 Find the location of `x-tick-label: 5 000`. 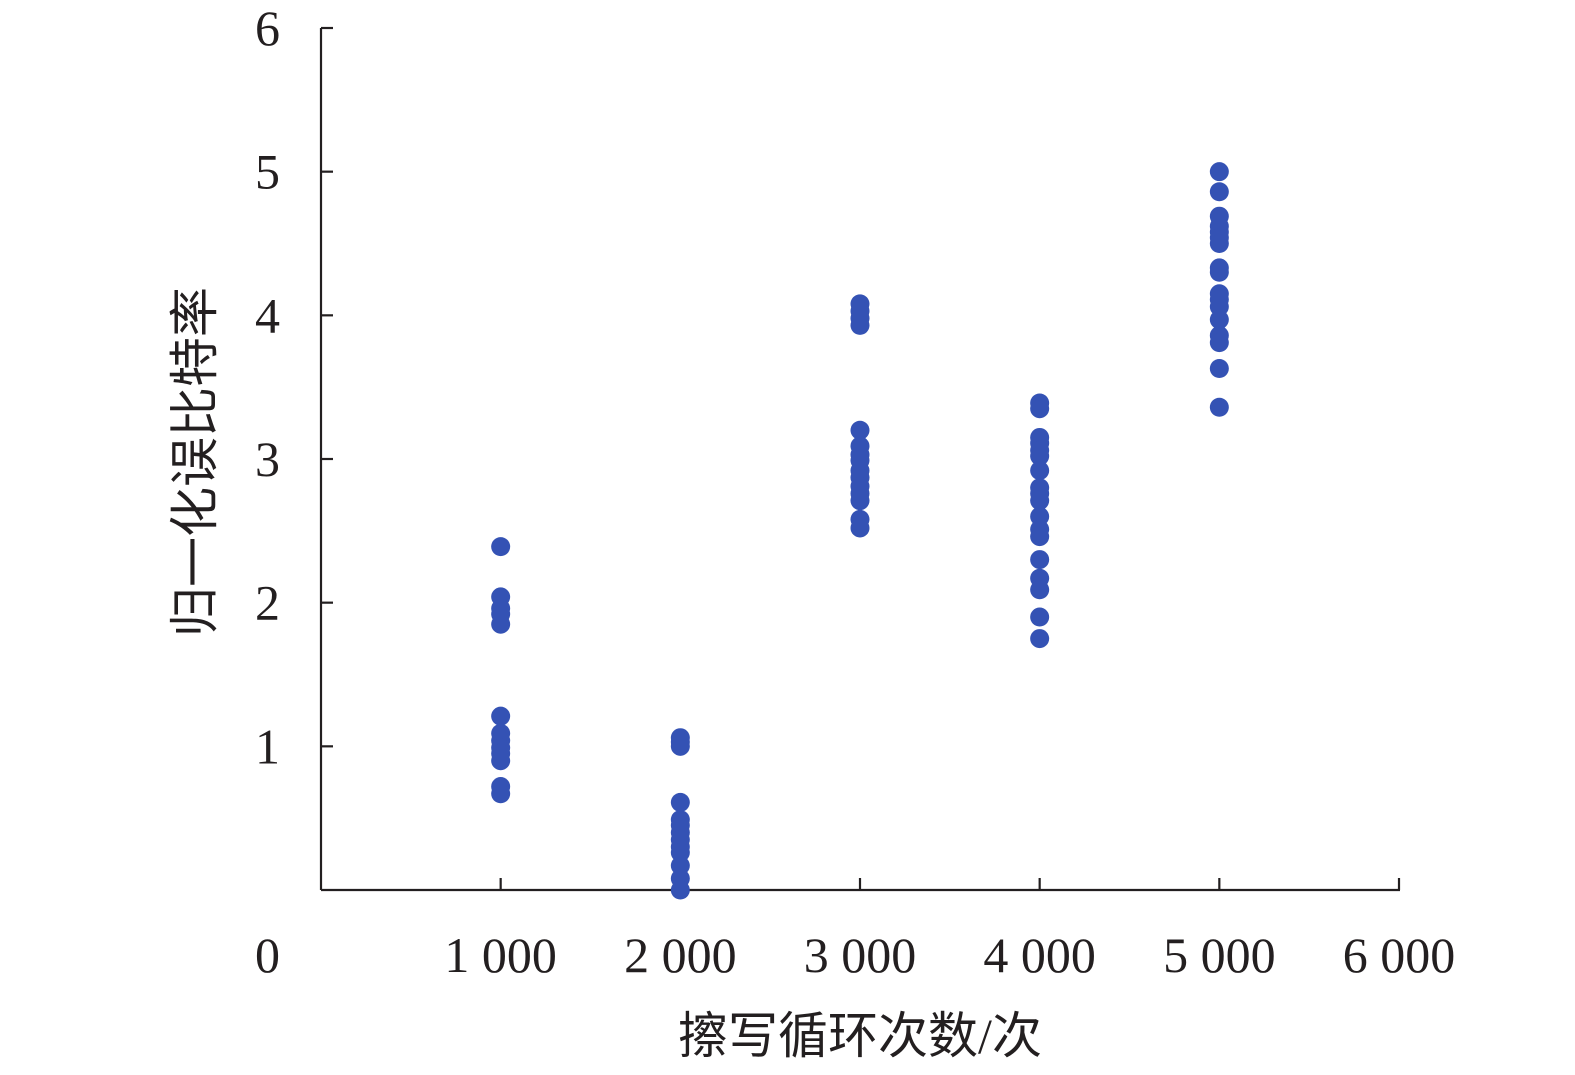

x-tick-label: 5 000 is located at coordinates (1219, 955).